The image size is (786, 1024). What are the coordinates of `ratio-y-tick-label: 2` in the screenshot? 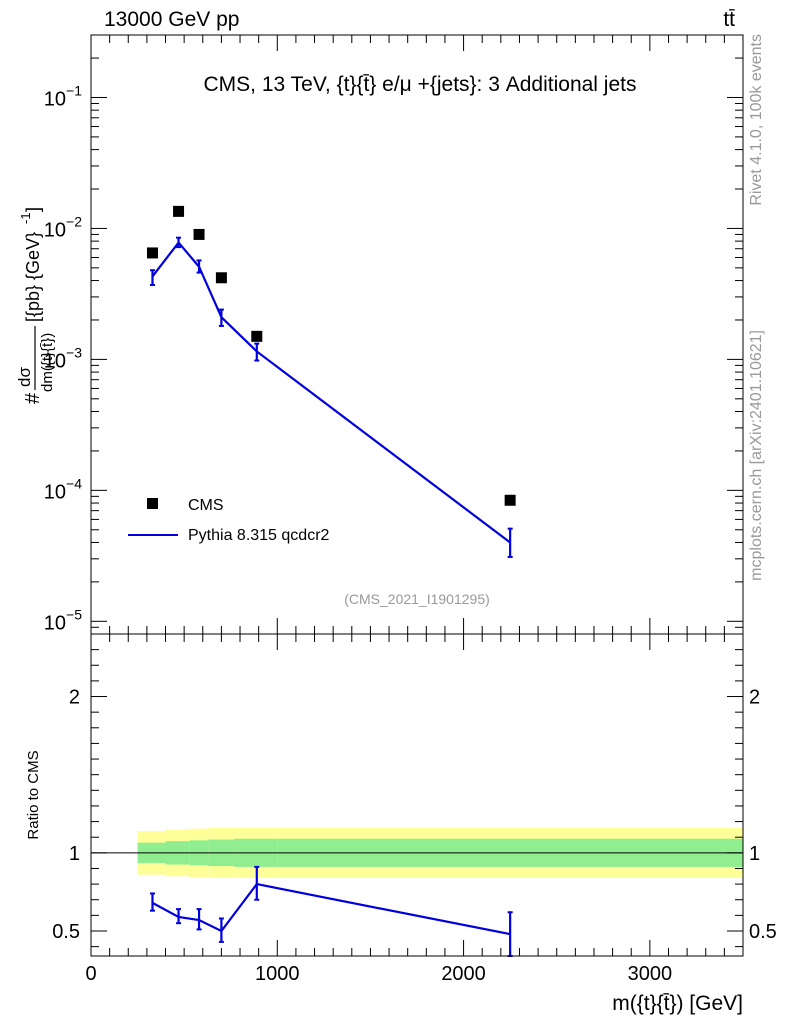 It's located at (74, 698).